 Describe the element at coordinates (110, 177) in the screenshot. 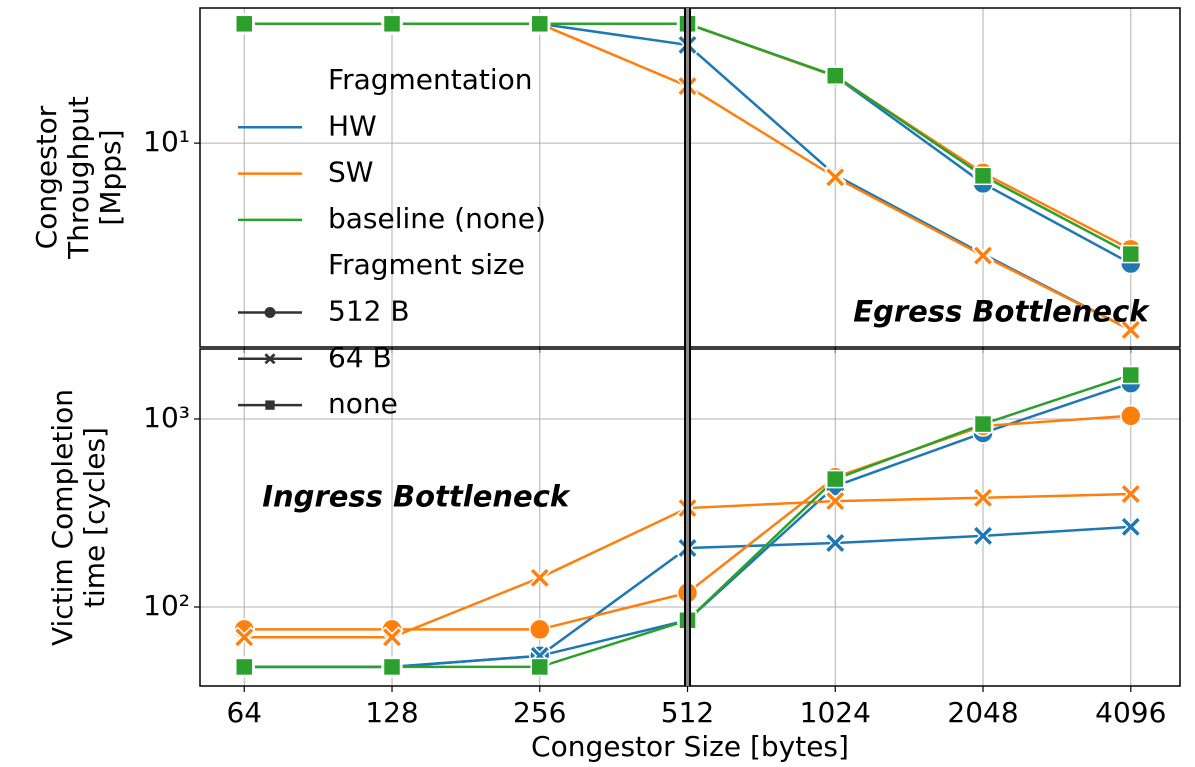

I see `y-axis-label: [Mpps]` at that location.